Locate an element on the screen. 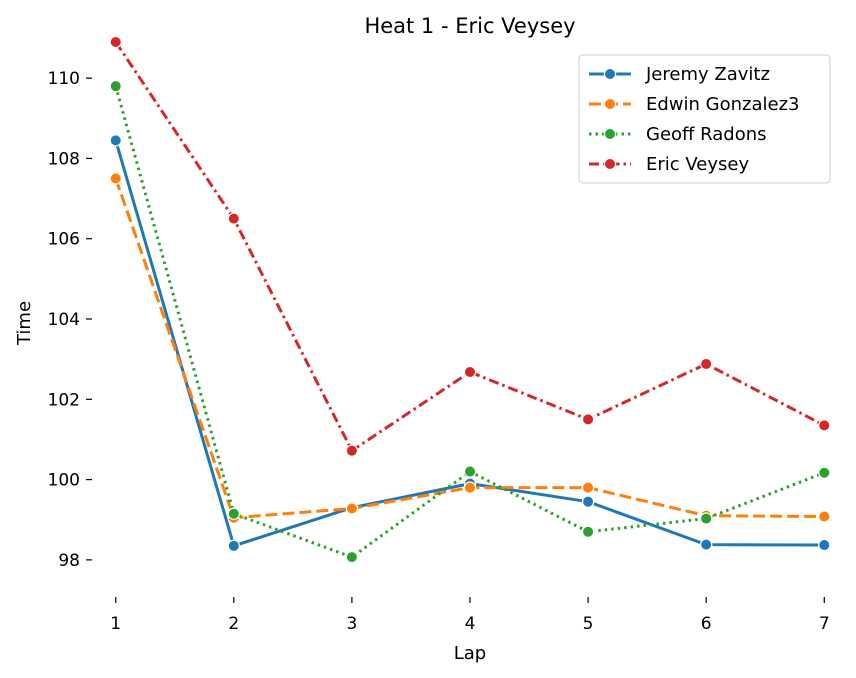  y-tick-label: 104 is located at coordinates (64, 320).